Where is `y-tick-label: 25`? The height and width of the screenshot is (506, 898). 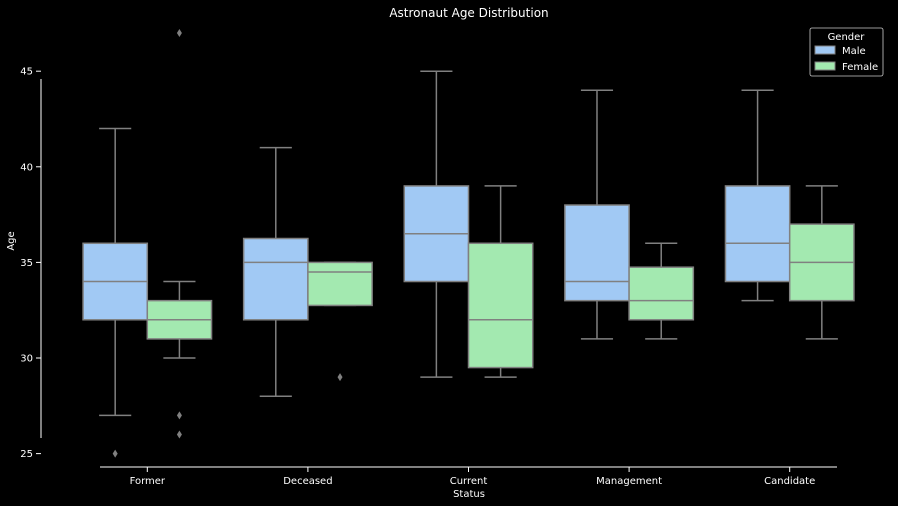 y-tick-label: 25 is located at coordinates (26, 454).